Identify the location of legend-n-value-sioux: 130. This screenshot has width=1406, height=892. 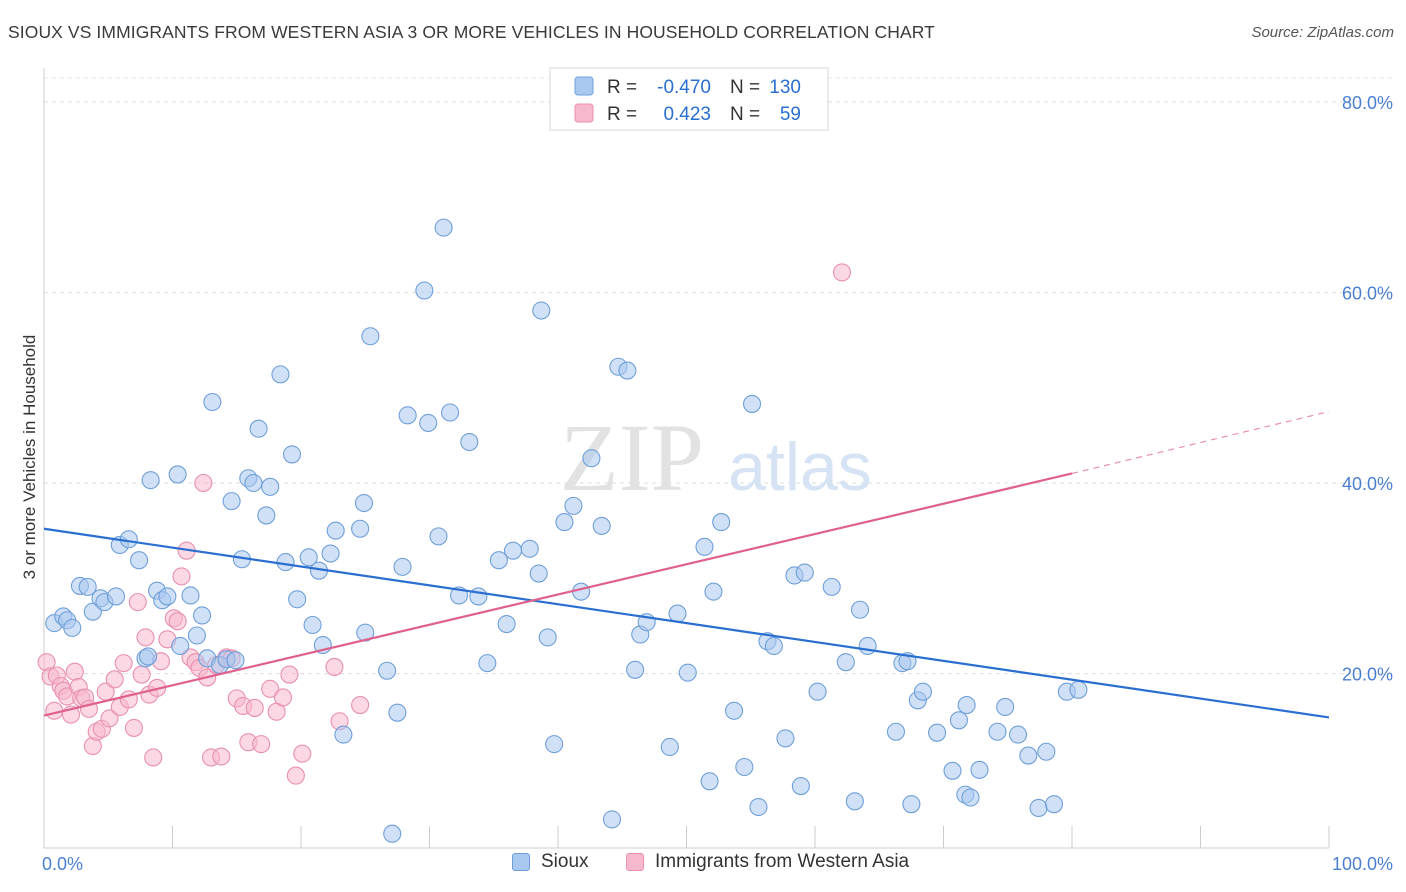
(785, 87).